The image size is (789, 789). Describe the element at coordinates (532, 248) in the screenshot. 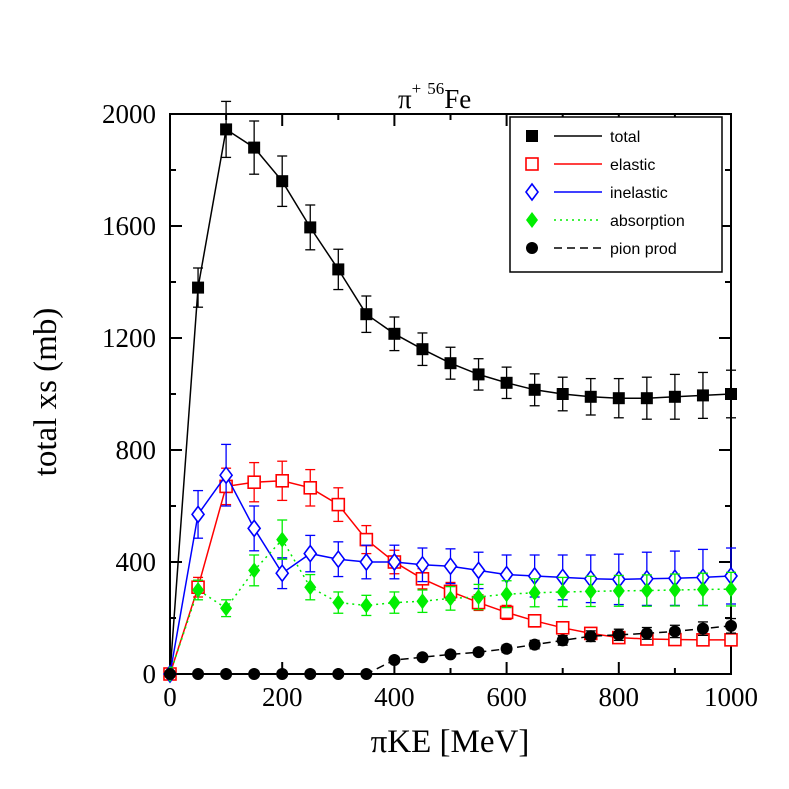

I see `legend-marker-pion-prod` at that location.